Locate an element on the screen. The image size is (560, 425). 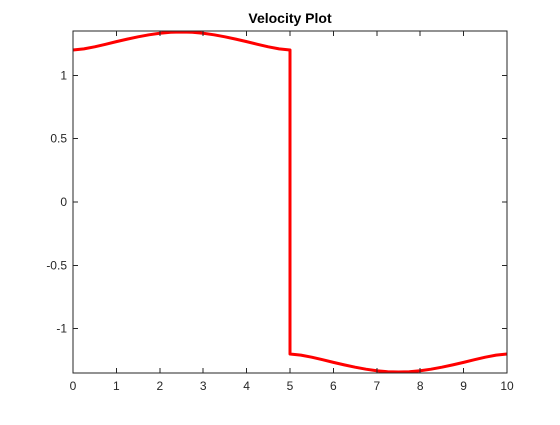
x-tick-label: 9 is located at coordinates (463, 386).